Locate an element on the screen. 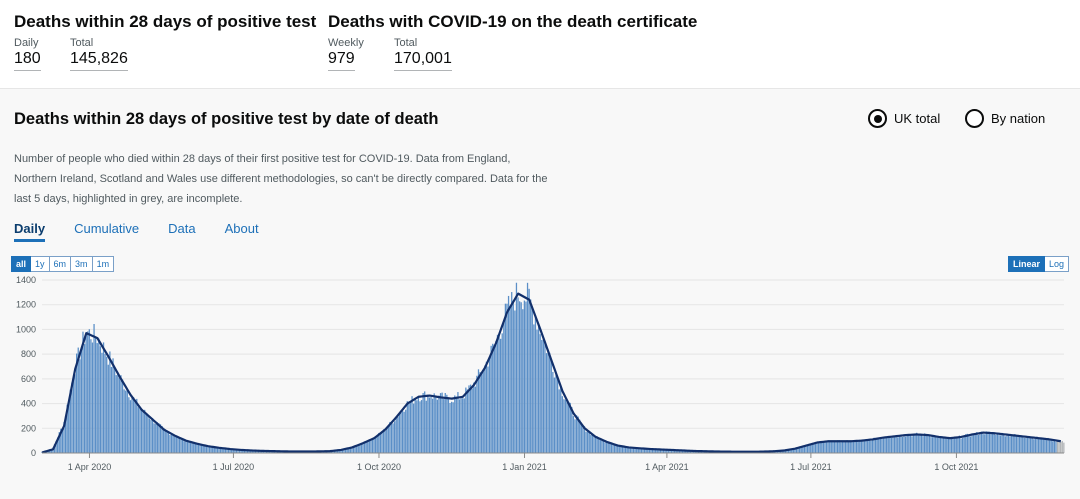 The height and width of the screenshot is (499, 1080). tab-about: About is located at coordinates (241, 228).